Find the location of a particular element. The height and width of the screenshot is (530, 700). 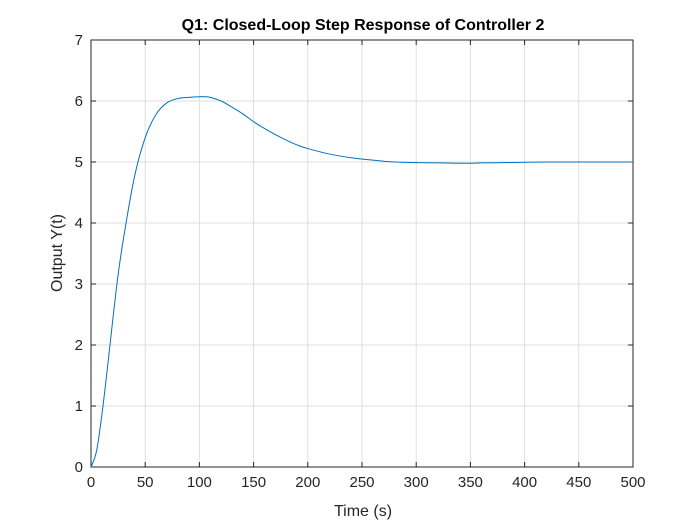

y-tick-label: 7 is located at coordinates (79, 40).